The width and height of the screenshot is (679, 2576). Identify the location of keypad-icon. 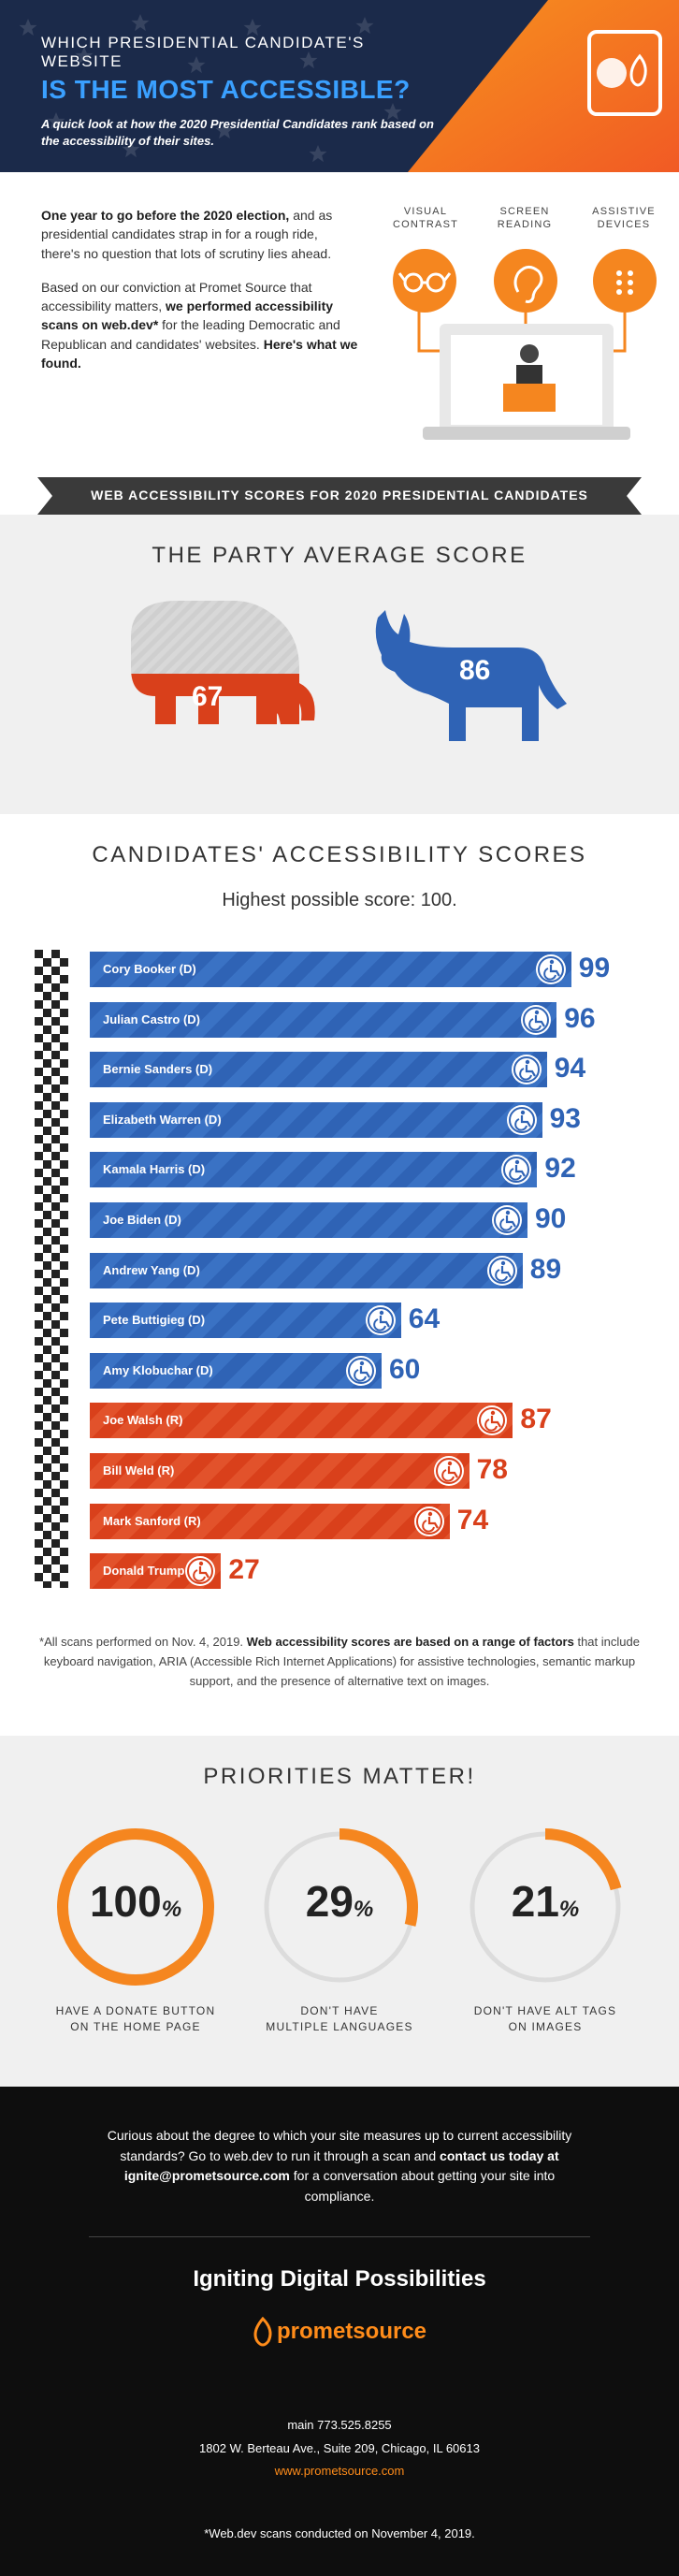
(624, 282).